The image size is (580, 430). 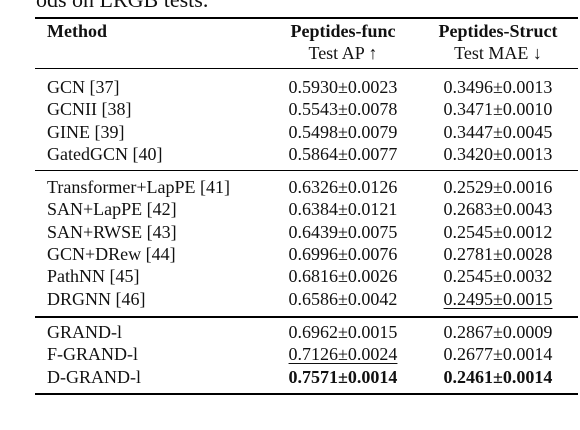 I want to click on method-name: Transformer+LapPE [41], so click(x=138, y=187).